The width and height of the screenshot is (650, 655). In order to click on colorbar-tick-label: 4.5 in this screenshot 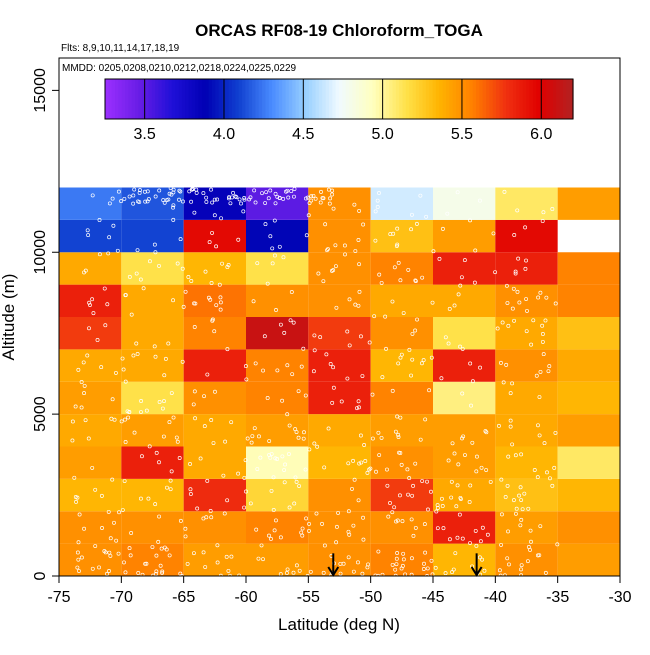, I will do `click(303, 134)`.